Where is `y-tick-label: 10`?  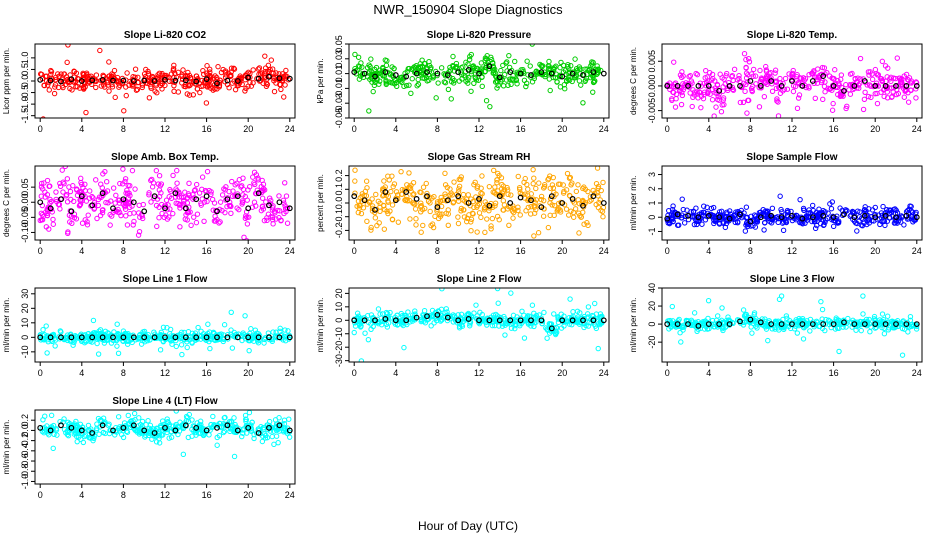
y-tick-label: 10 is located at coordinates (339, 307).